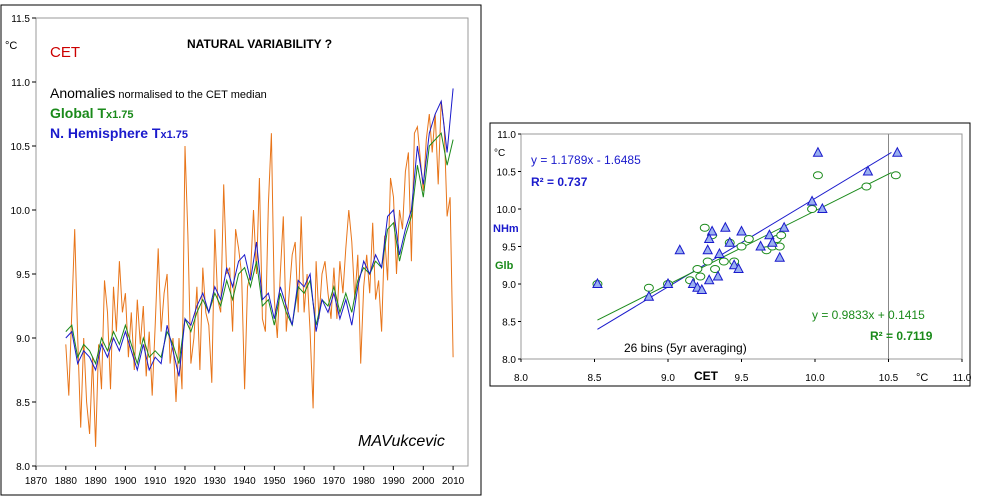 Image resolution: width=992 pixels, height=500 pixels. Describe the element at coordinates (559, 182) in the screenshot. I see `r2-nh: R² = 0.737` at that location.